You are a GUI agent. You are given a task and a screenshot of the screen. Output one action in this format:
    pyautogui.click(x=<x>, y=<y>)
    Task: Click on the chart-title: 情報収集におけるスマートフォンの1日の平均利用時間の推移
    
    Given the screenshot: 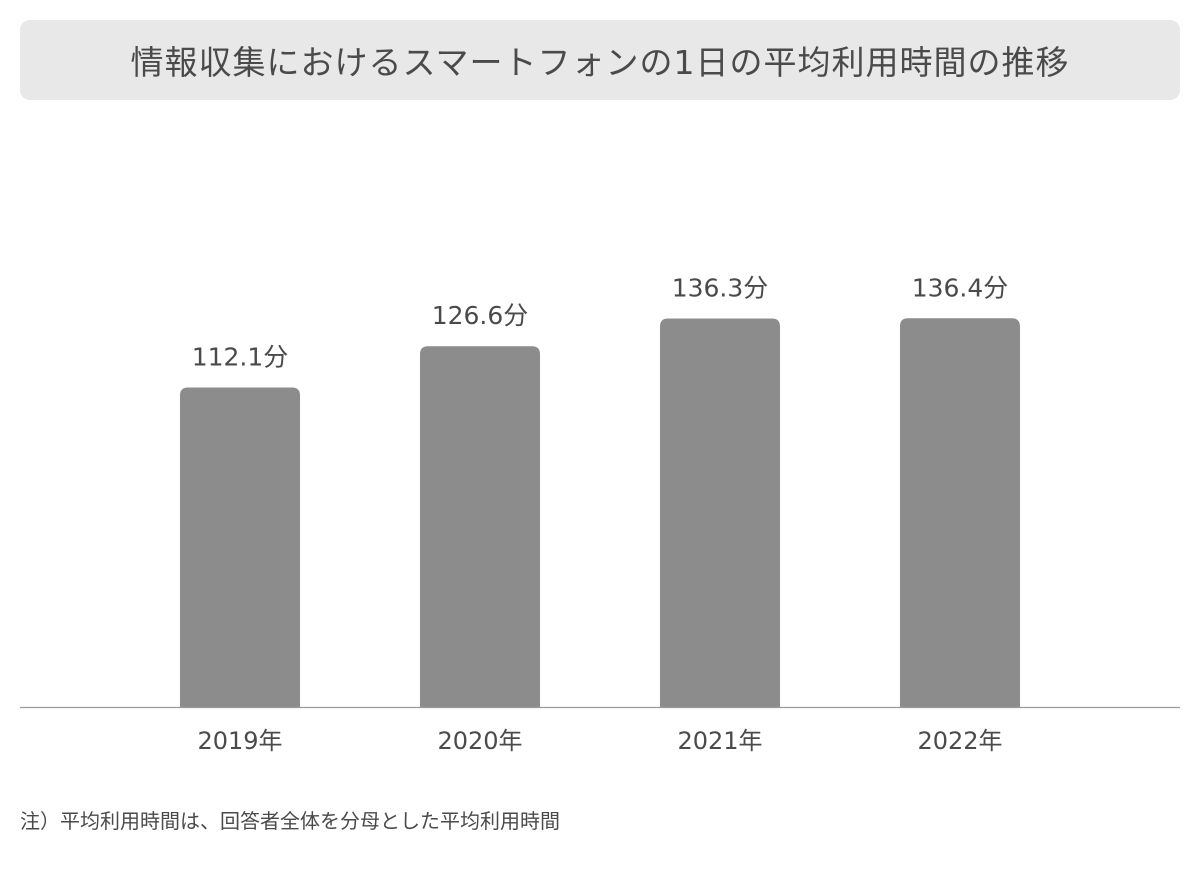 What is the action you would take?
    pyautogui.click(x=600, y=62)
    